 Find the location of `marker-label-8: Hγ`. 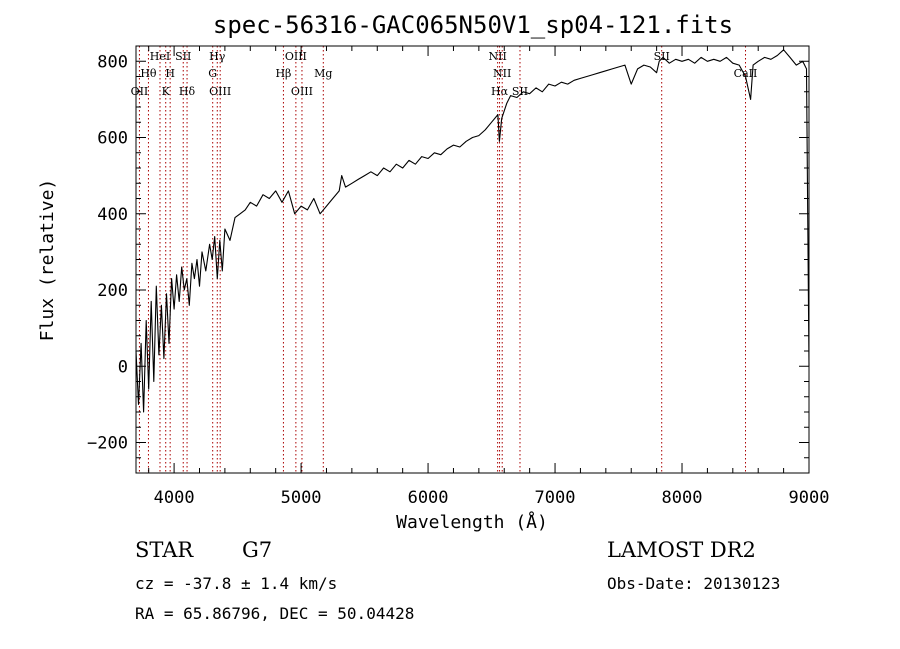

marker-label-8: Hγ is located at coordinates (217, 56).